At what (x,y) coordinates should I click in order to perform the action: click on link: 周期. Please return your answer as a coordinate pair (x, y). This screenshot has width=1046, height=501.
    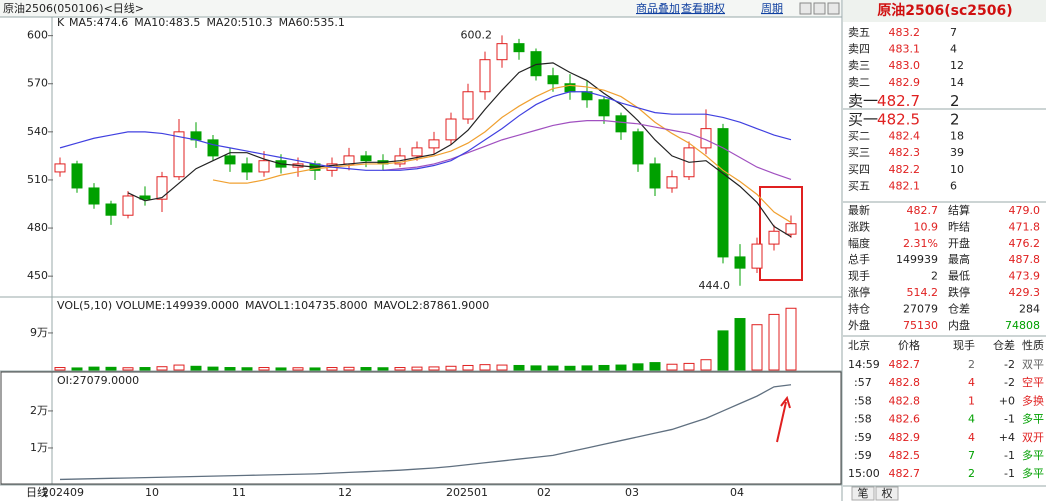
    Looking at the image, I should click on (772, 8).